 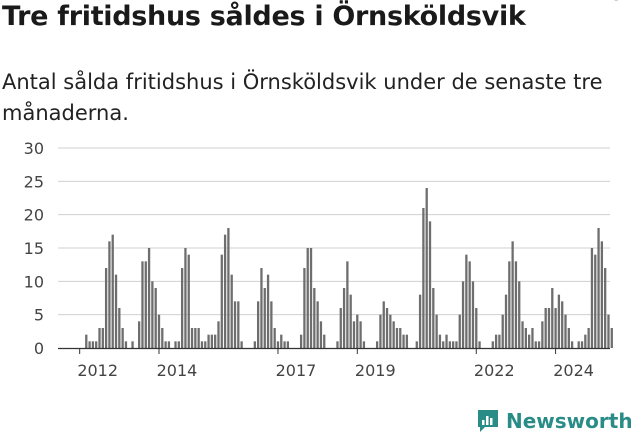 What do you see at coordinates (553, 421) in the screenshot?
I see `newsworthy-logo: Newsworthy` at bounding box center [553, 421].